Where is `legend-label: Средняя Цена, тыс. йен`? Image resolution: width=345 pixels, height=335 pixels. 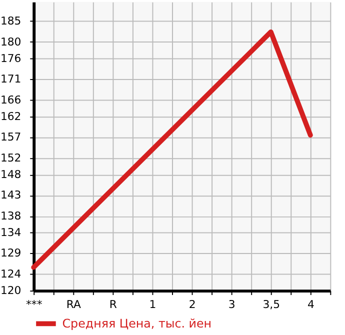 legend-label: Средняя Цена, тыс. йен is located at coordinates (137, 323).